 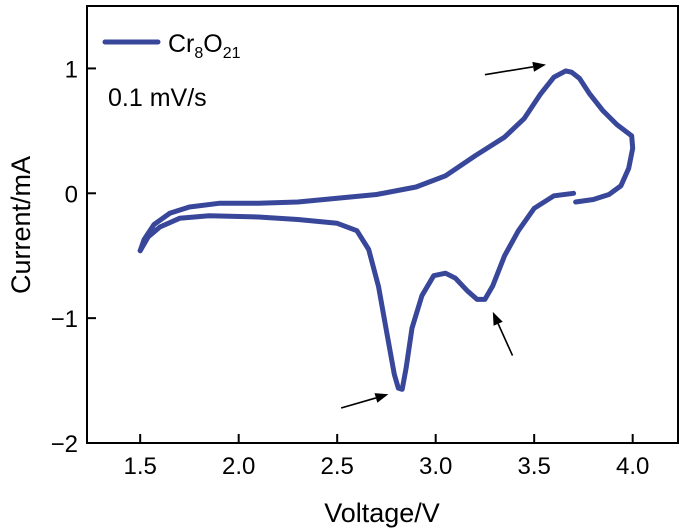 I want to click on legend-sub2: 21, so click(x=232, y=53).